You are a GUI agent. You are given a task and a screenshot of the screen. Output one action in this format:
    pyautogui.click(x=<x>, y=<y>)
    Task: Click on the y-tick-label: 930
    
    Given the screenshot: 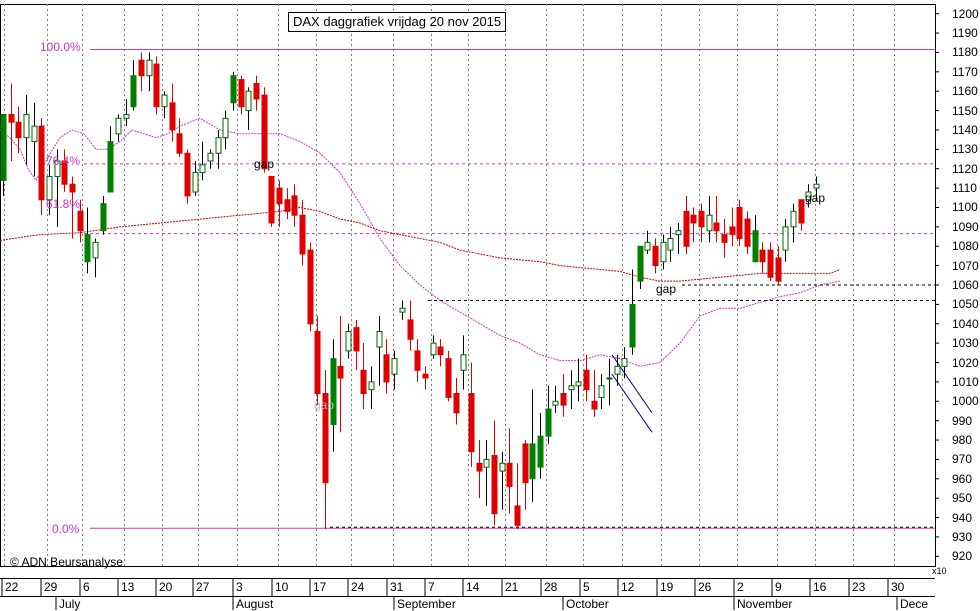 What is the action you would take?
    pyautogui.click(x=962, y=536)
    